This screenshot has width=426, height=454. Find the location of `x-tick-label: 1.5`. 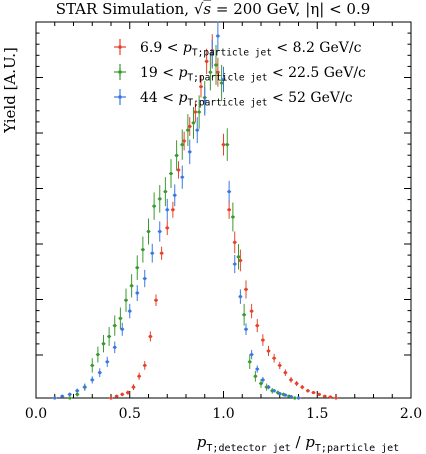

x-tick-label: 1.5 is located at coordinates (317, 414).